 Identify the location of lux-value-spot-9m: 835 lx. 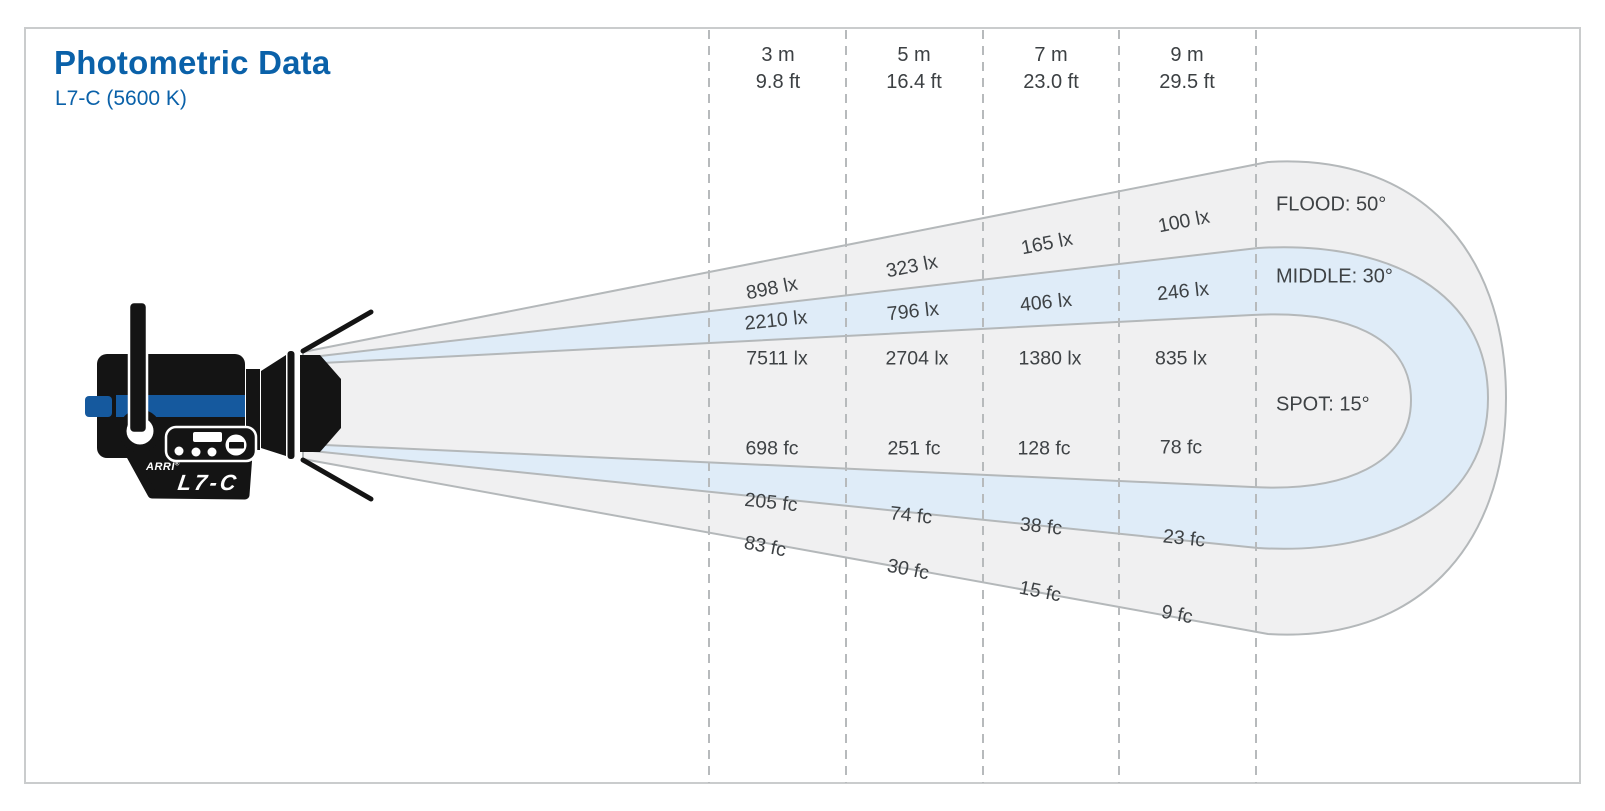
(1181, 358).